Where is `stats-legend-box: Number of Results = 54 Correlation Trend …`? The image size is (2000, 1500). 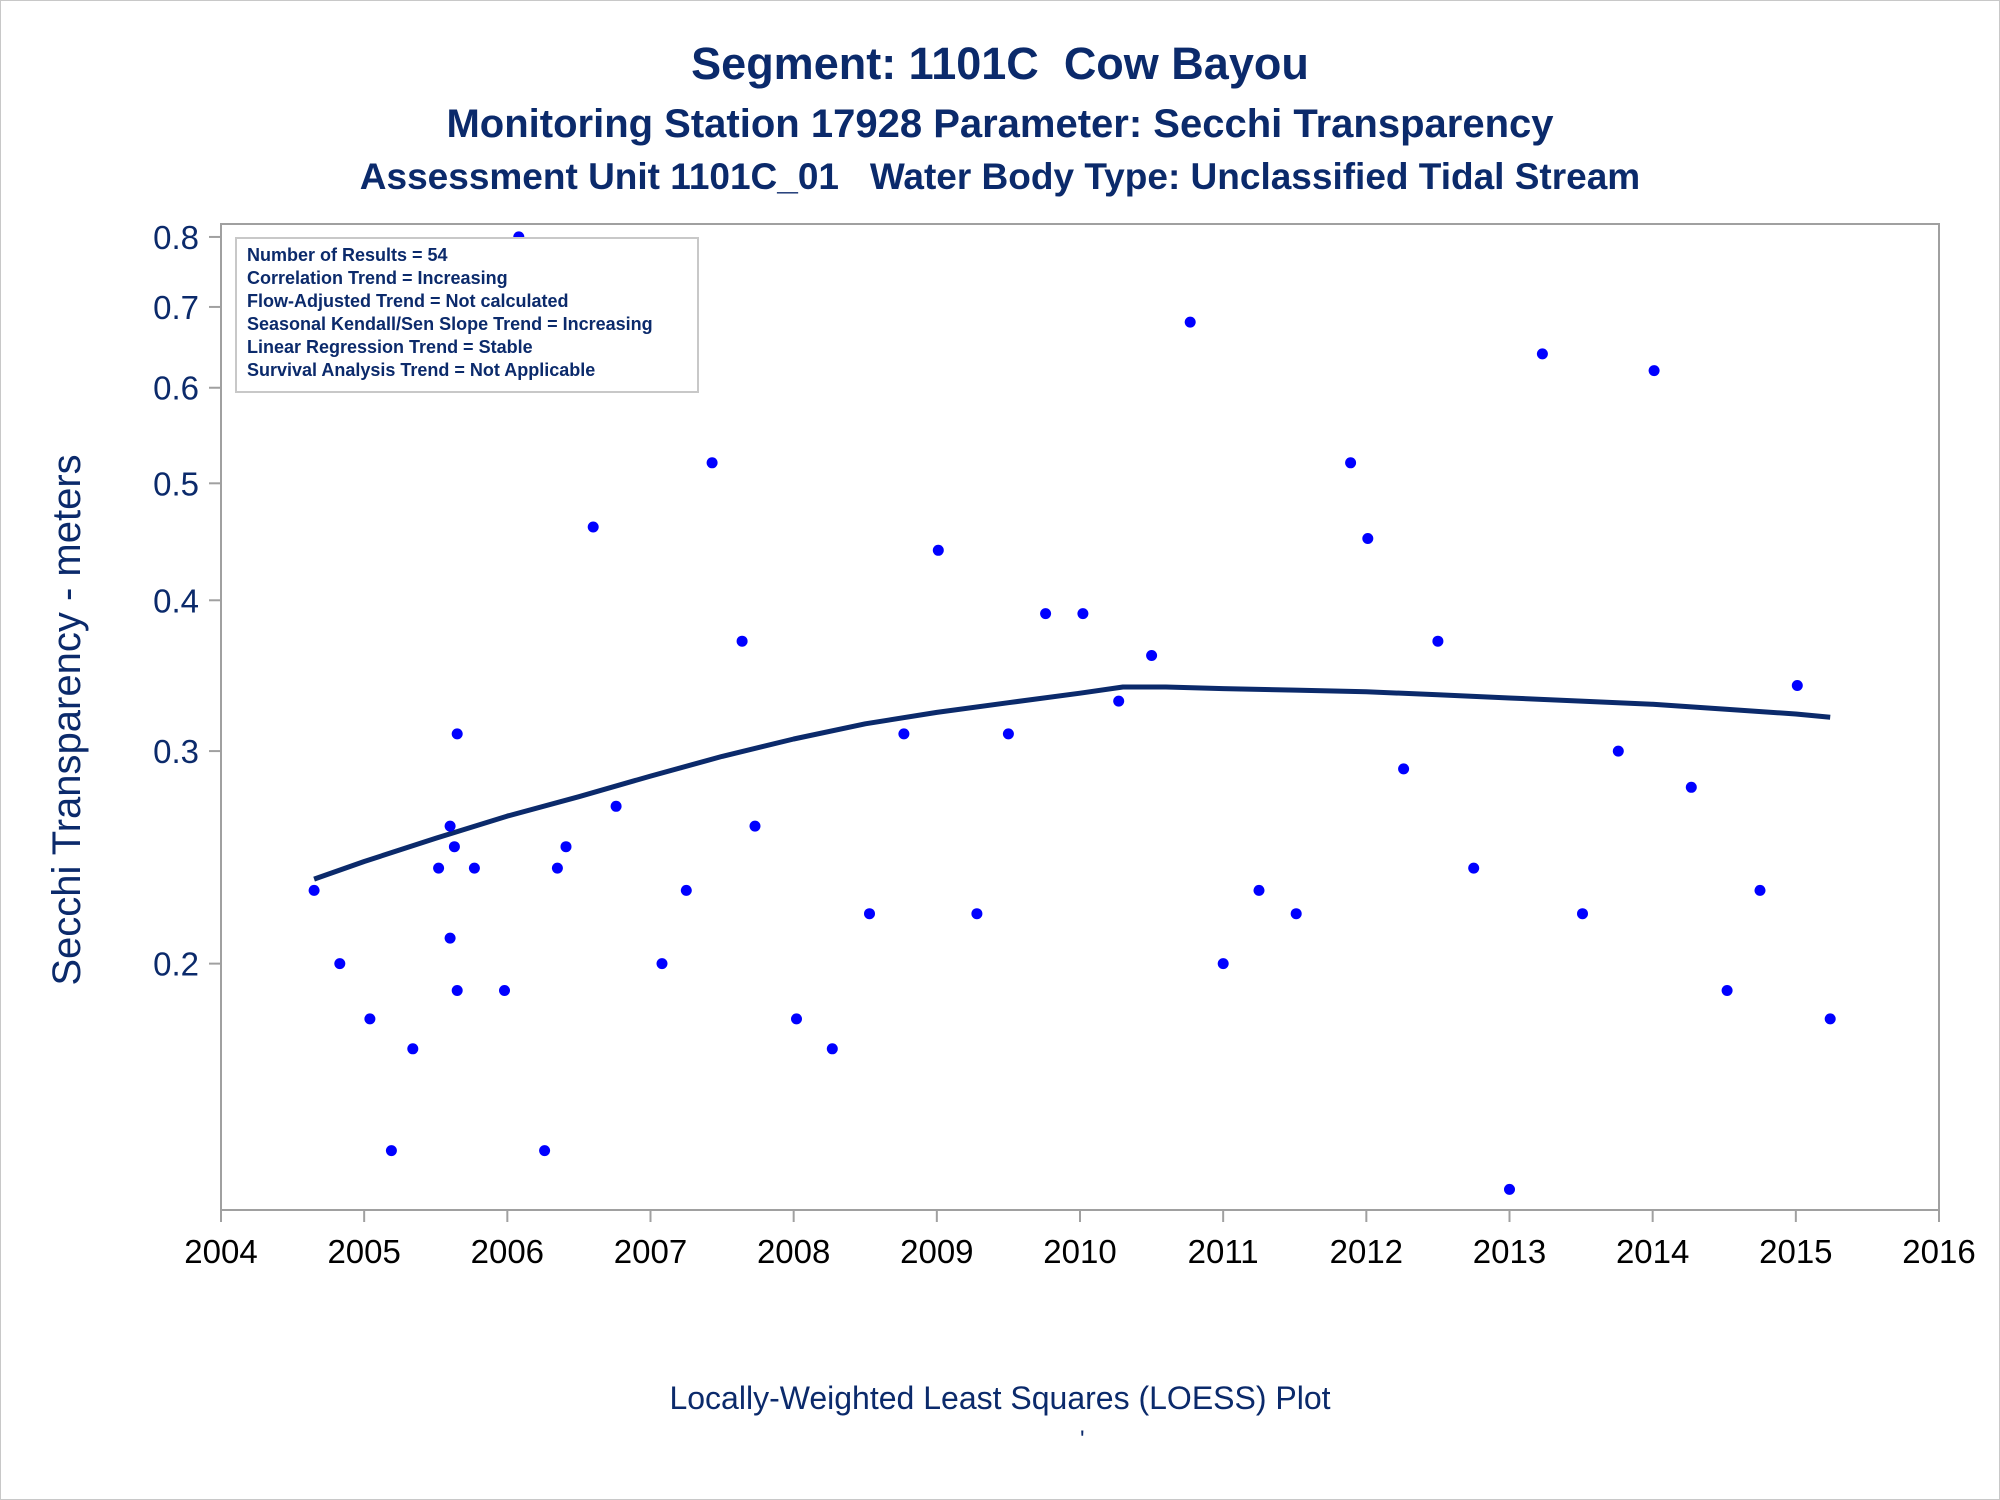 stats-legend-box: Number of Results = 54 Correlation Trend … is located at coordinates (467, 315).